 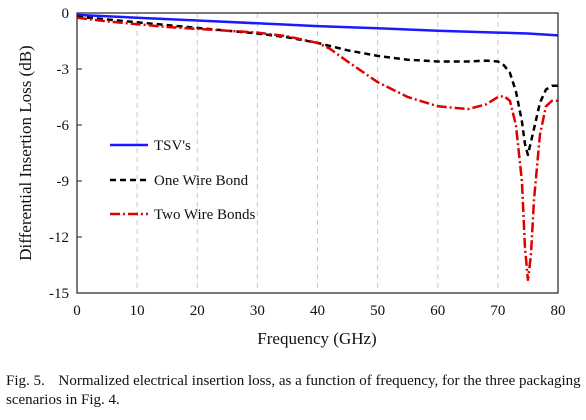 What do you see at coordinates (197, 311) in the screenshot?
I see `x-tick-label: 20` at bounding box center [197, 311].